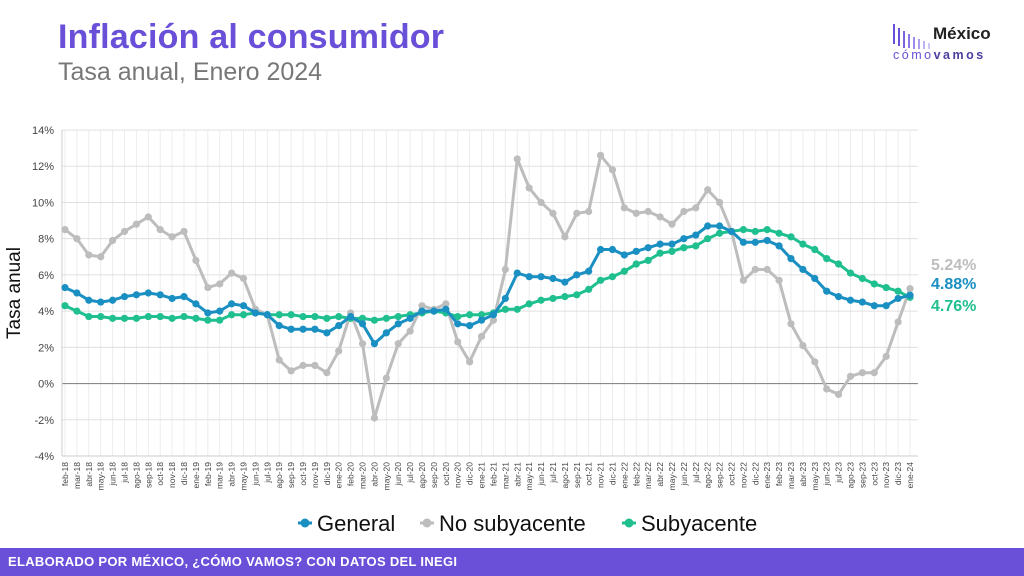  What do you see at coordinates (458, 475) in the screenshot?
I see `x-tick-label: nov-20` at bounding box center [458, 475].